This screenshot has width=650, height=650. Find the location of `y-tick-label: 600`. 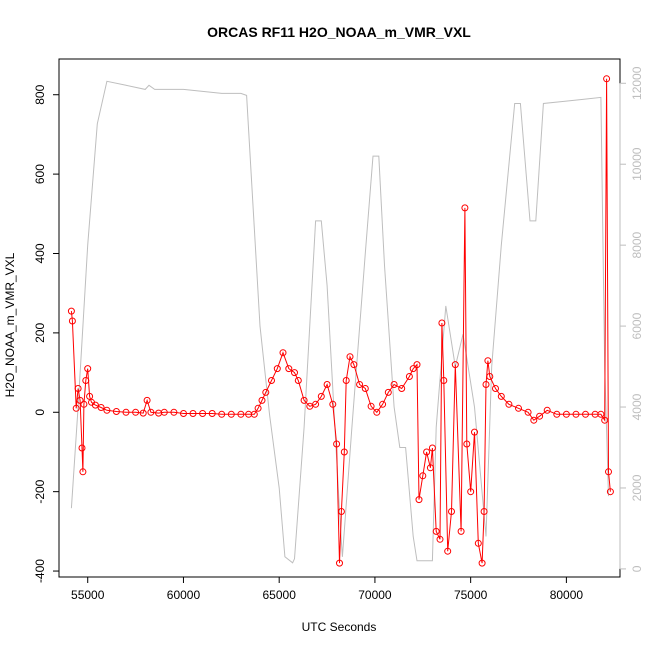

y-tick-label: 600 is located at coordinates (40, 174).